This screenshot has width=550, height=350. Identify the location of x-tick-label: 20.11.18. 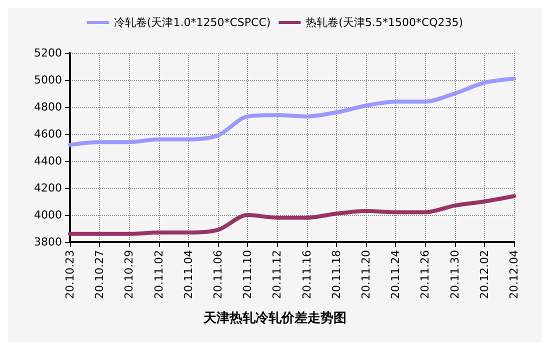
(336, 274).